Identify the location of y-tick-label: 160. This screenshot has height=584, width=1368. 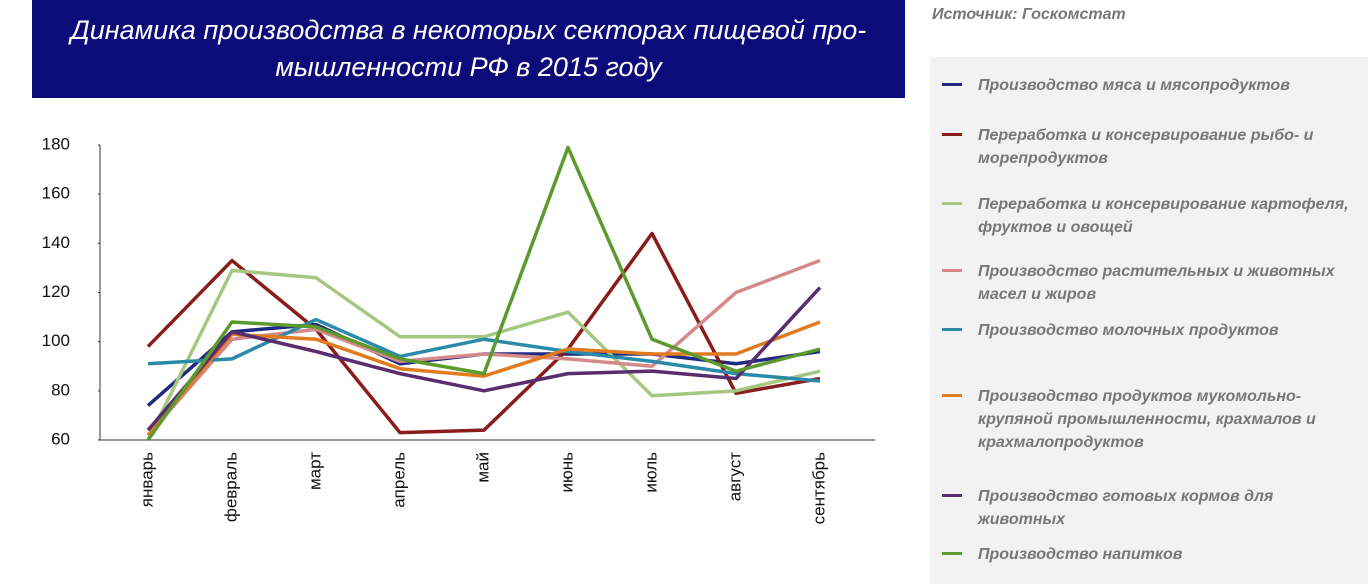
(56, 193).